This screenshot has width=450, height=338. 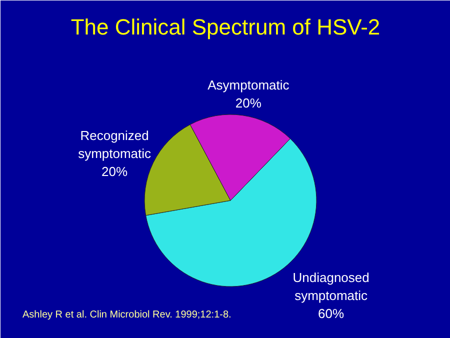 I want to click on slice-label: Recognized symptomatic, so click(x=115, y=144).